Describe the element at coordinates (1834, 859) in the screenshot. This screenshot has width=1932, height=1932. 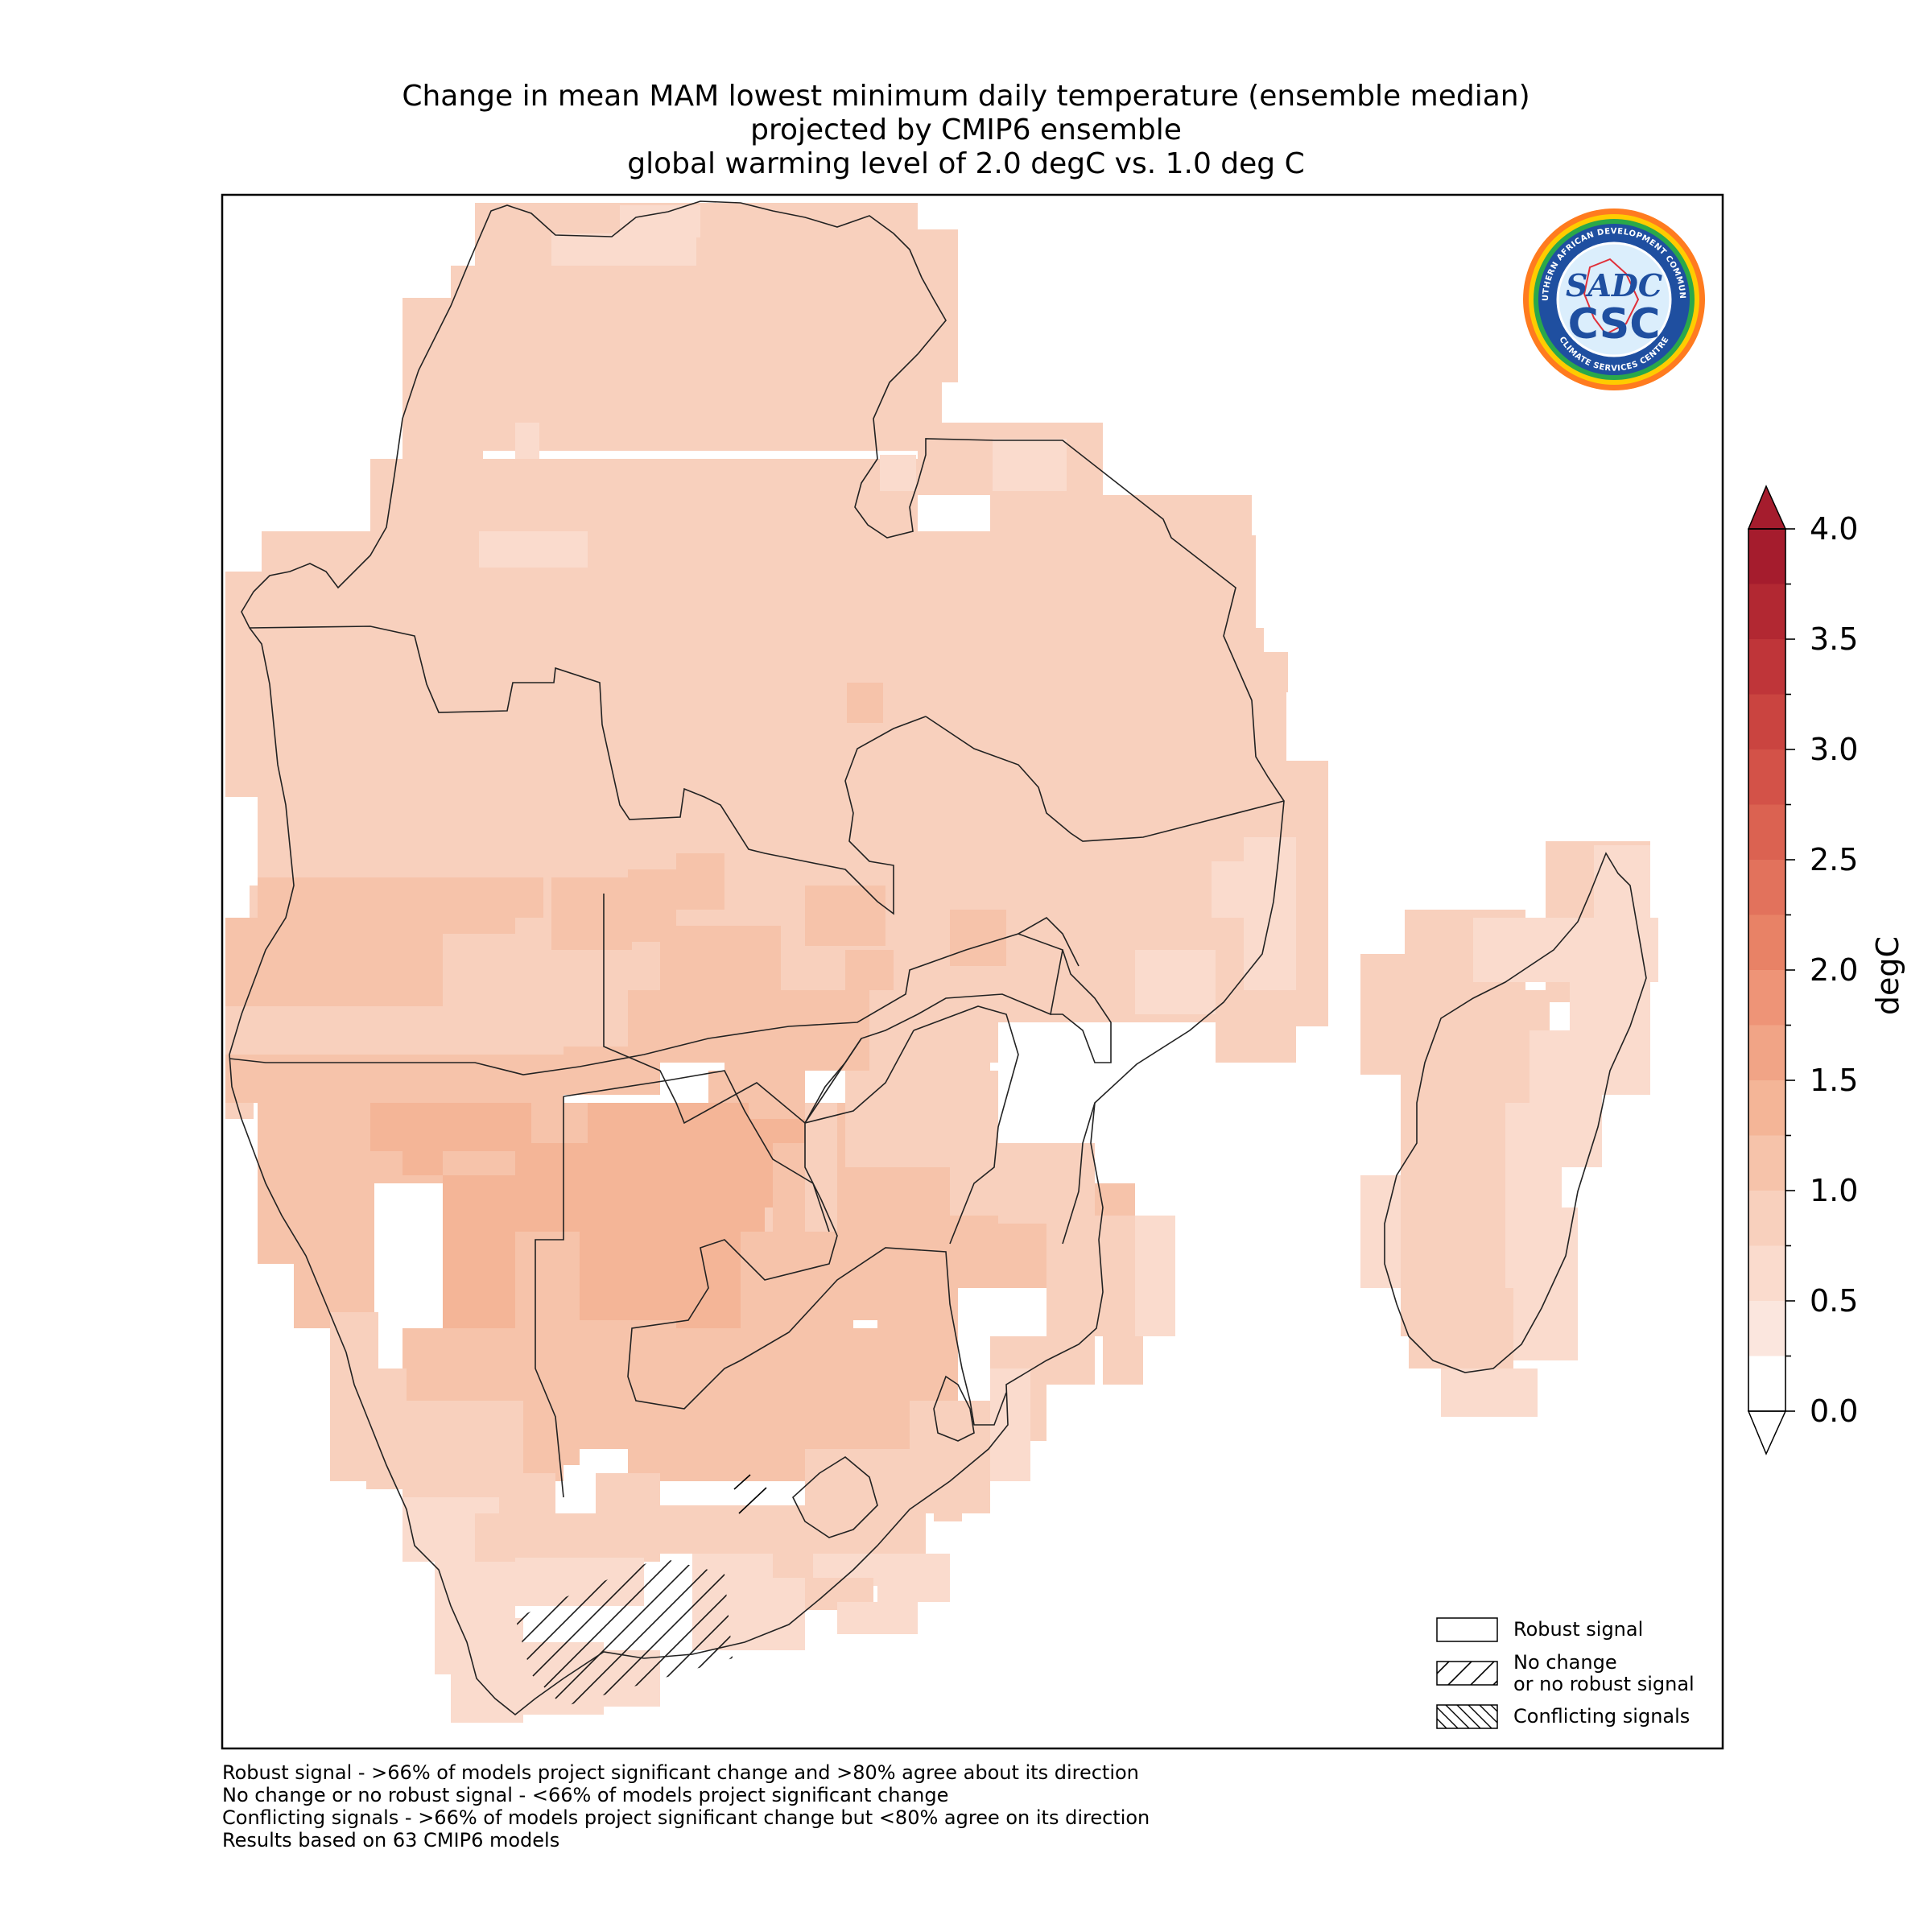
I see `colorbar-tick-label: 2.5` at that location.